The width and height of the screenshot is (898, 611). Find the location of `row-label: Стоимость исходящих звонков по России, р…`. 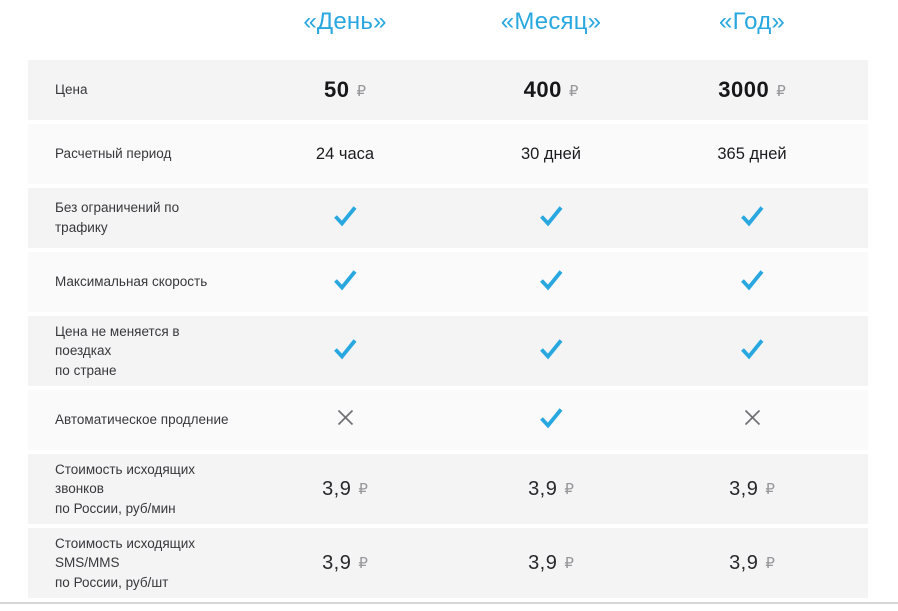

row-label: Стоимость исходящих звонков по России, р… is located at coordinates (125, 488).